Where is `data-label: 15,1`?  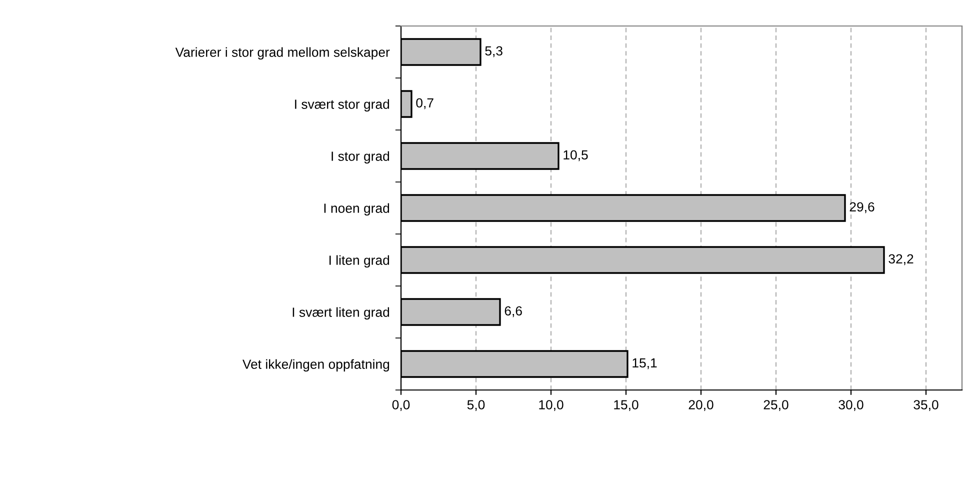
data-label: 15,1 is located at coordinates (644, 364).